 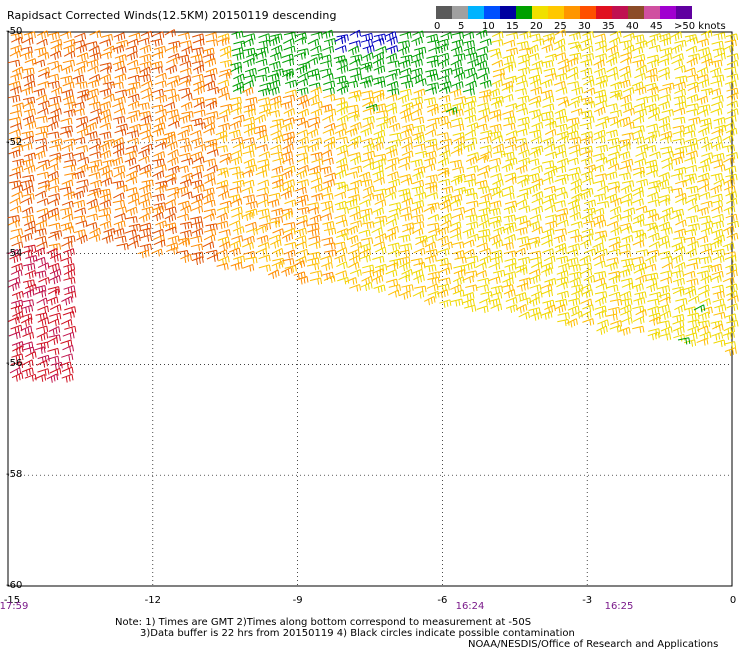 I want to click on time-label-middle: 16:24, so click(x=470, y=606).